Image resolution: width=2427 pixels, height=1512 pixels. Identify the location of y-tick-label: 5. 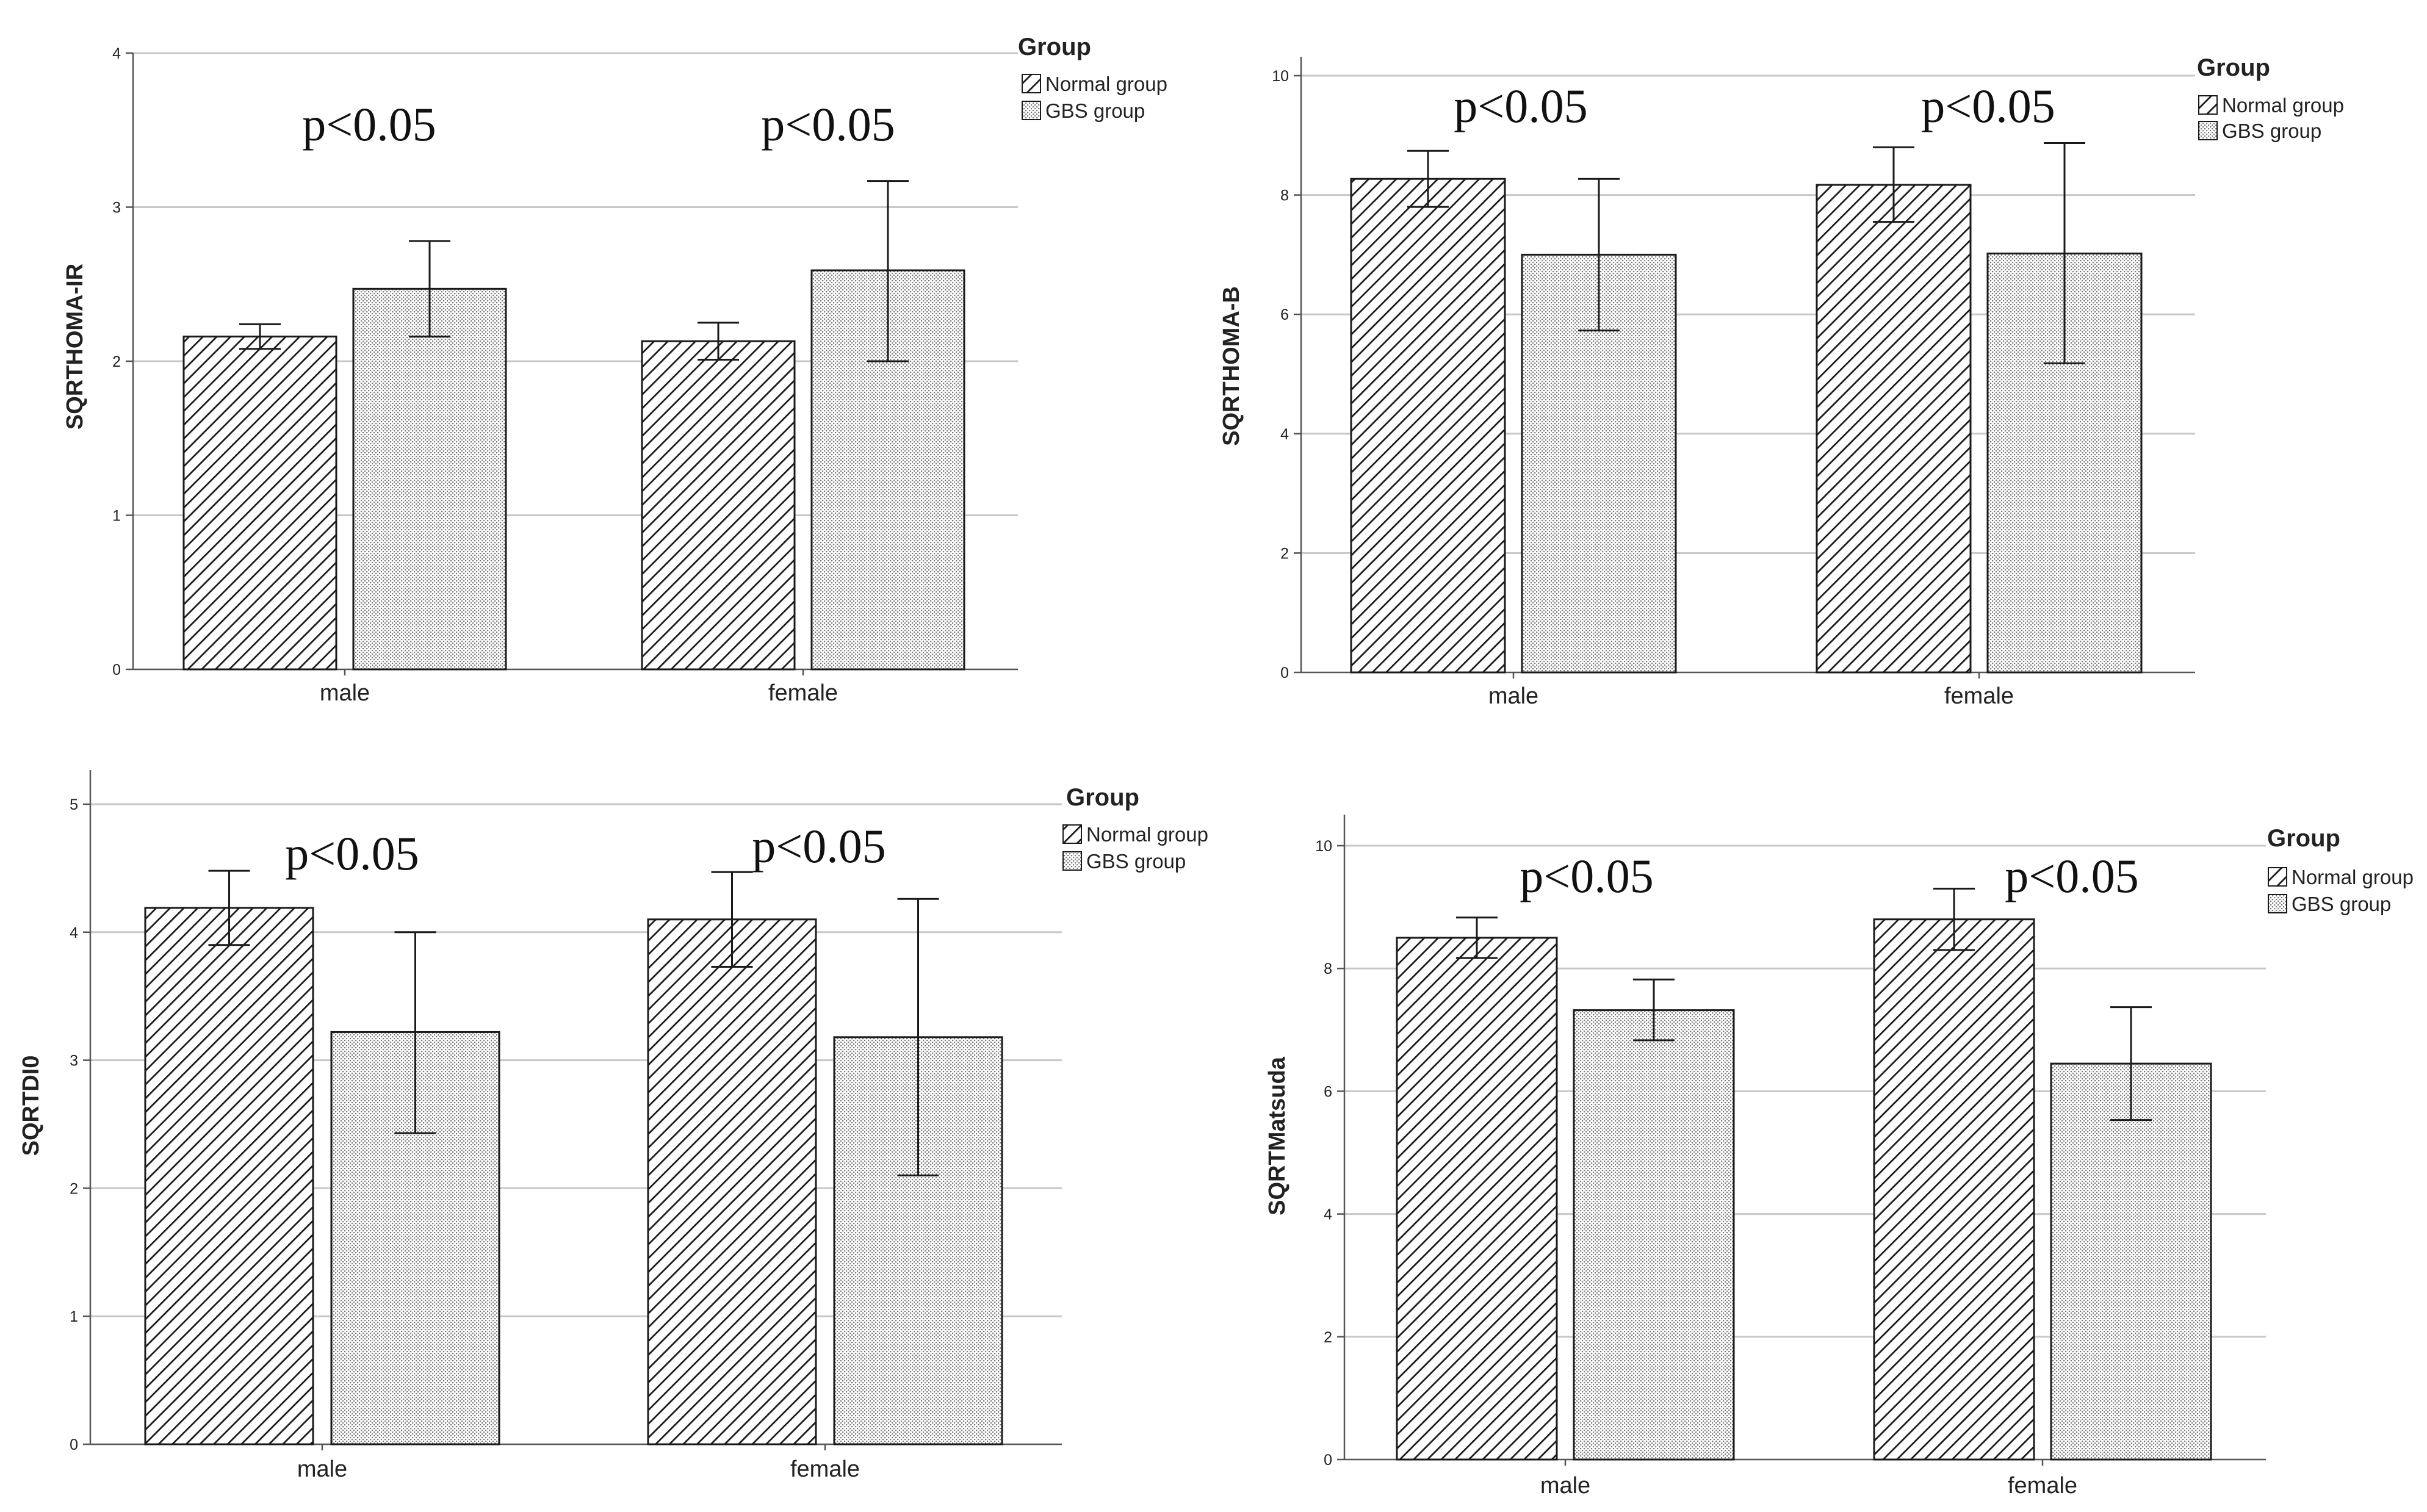
(74, 804).